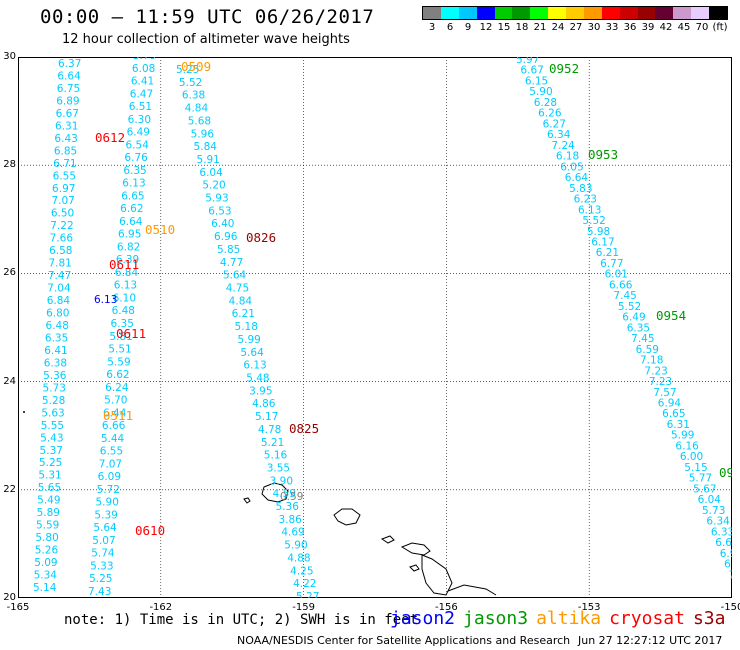 The height and width of the screenshot is (650, 740). What do you see at coordinates (522, 27) in the screenshot?
I see `color-scale-label: 18` at bounding box center [522, 27].